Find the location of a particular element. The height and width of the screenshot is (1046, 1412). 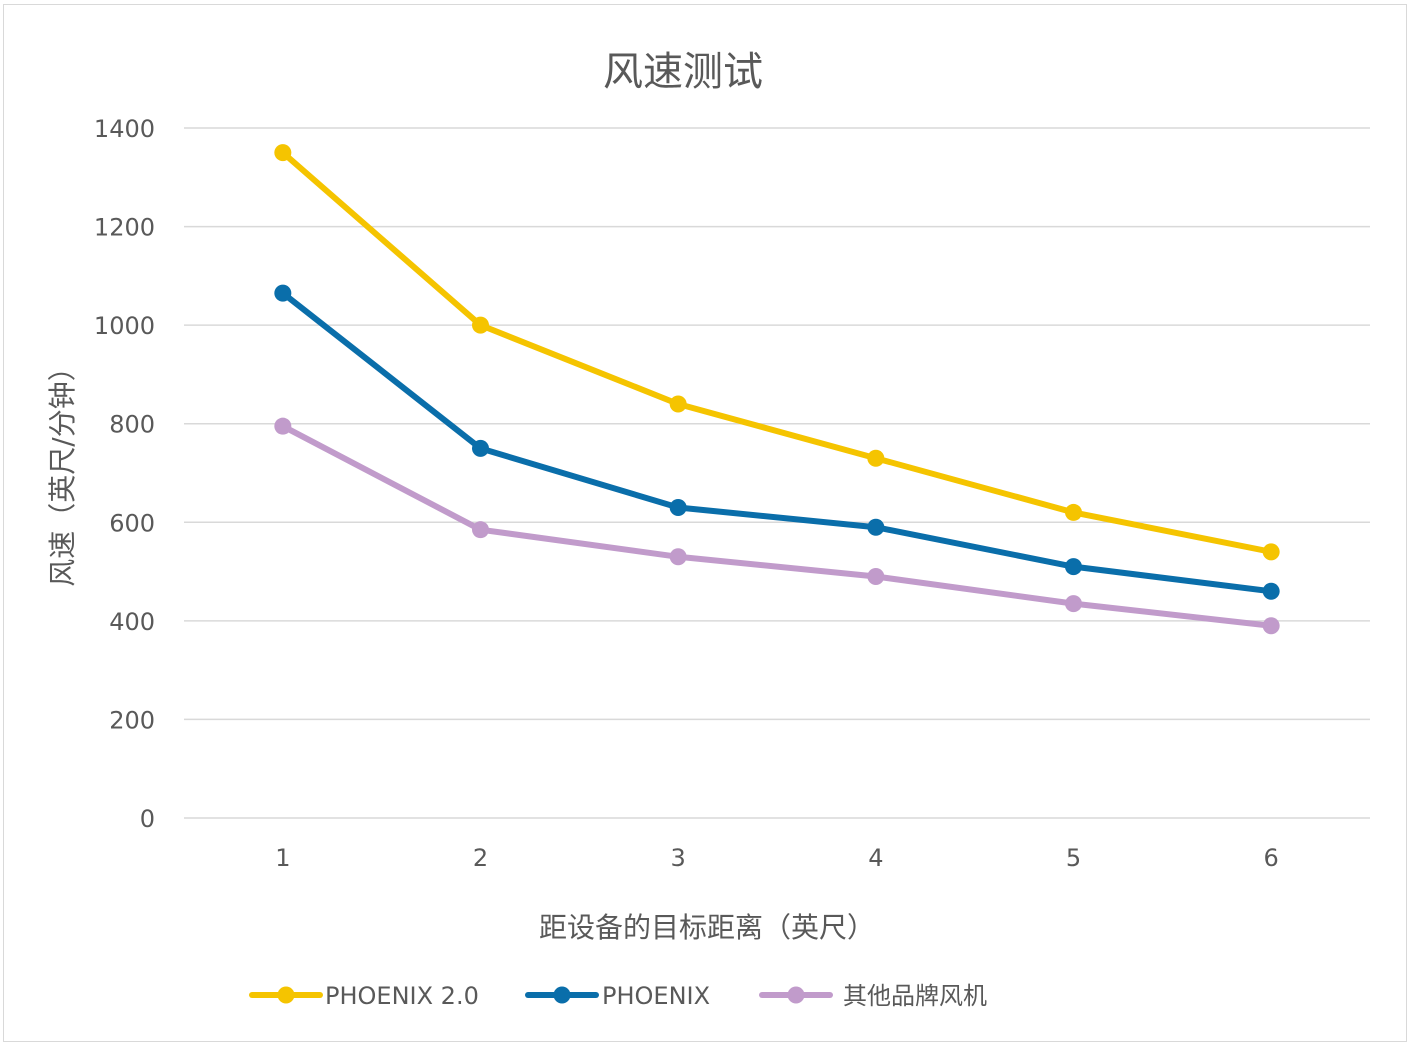

legend-label: PHOENIX is located at coordinates (656, 996).